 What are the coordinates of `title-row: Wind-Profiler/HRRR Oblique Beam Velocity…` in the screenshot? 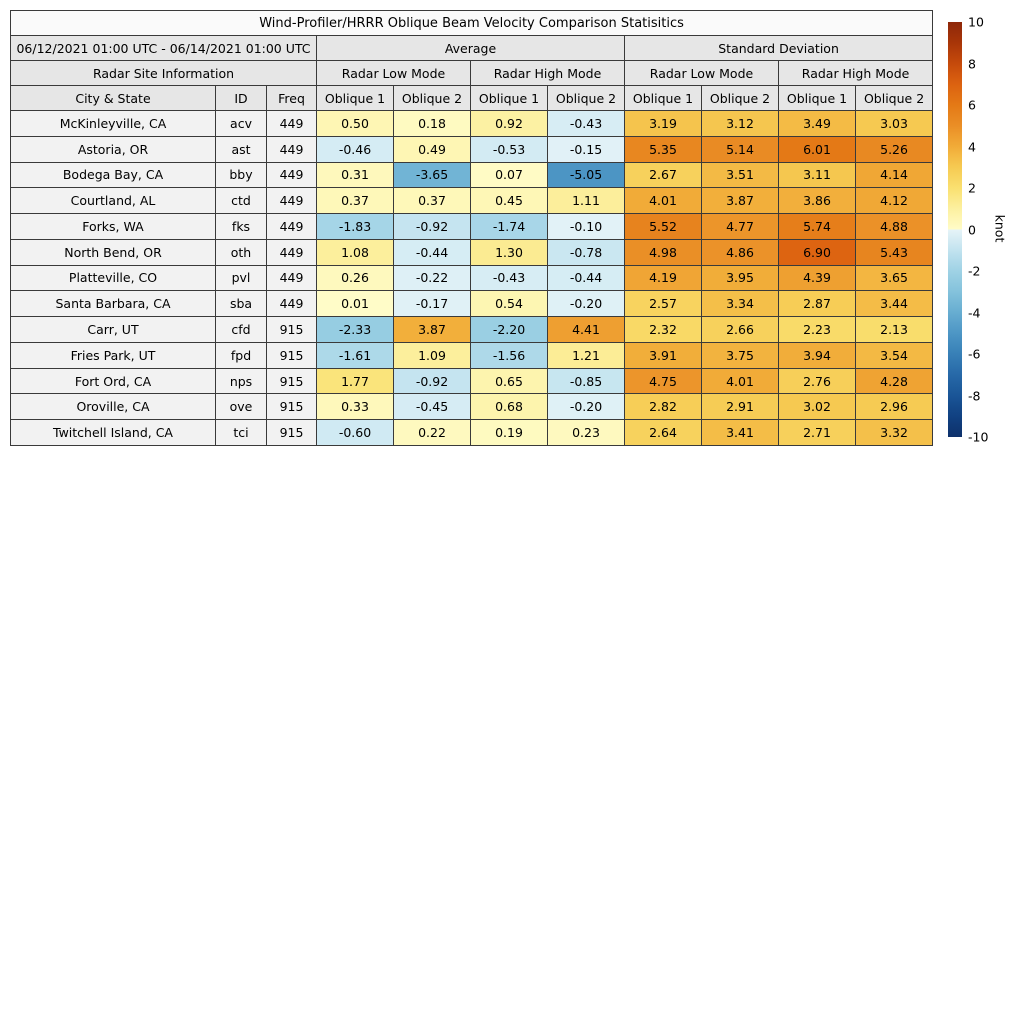 It's located at (471, 23).